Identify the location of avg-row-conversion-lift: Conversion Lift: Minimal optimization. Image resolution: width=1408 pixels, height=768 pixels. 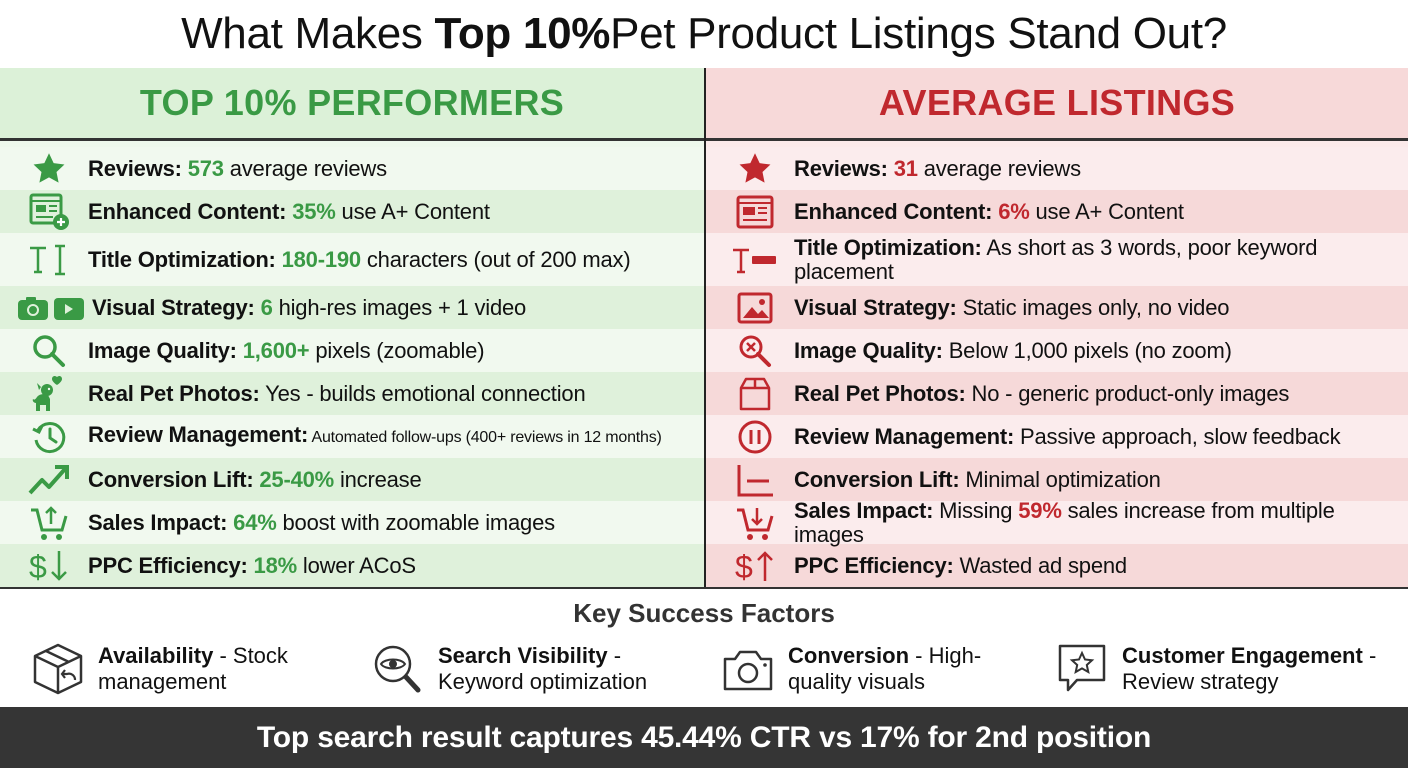
(1057, 479).